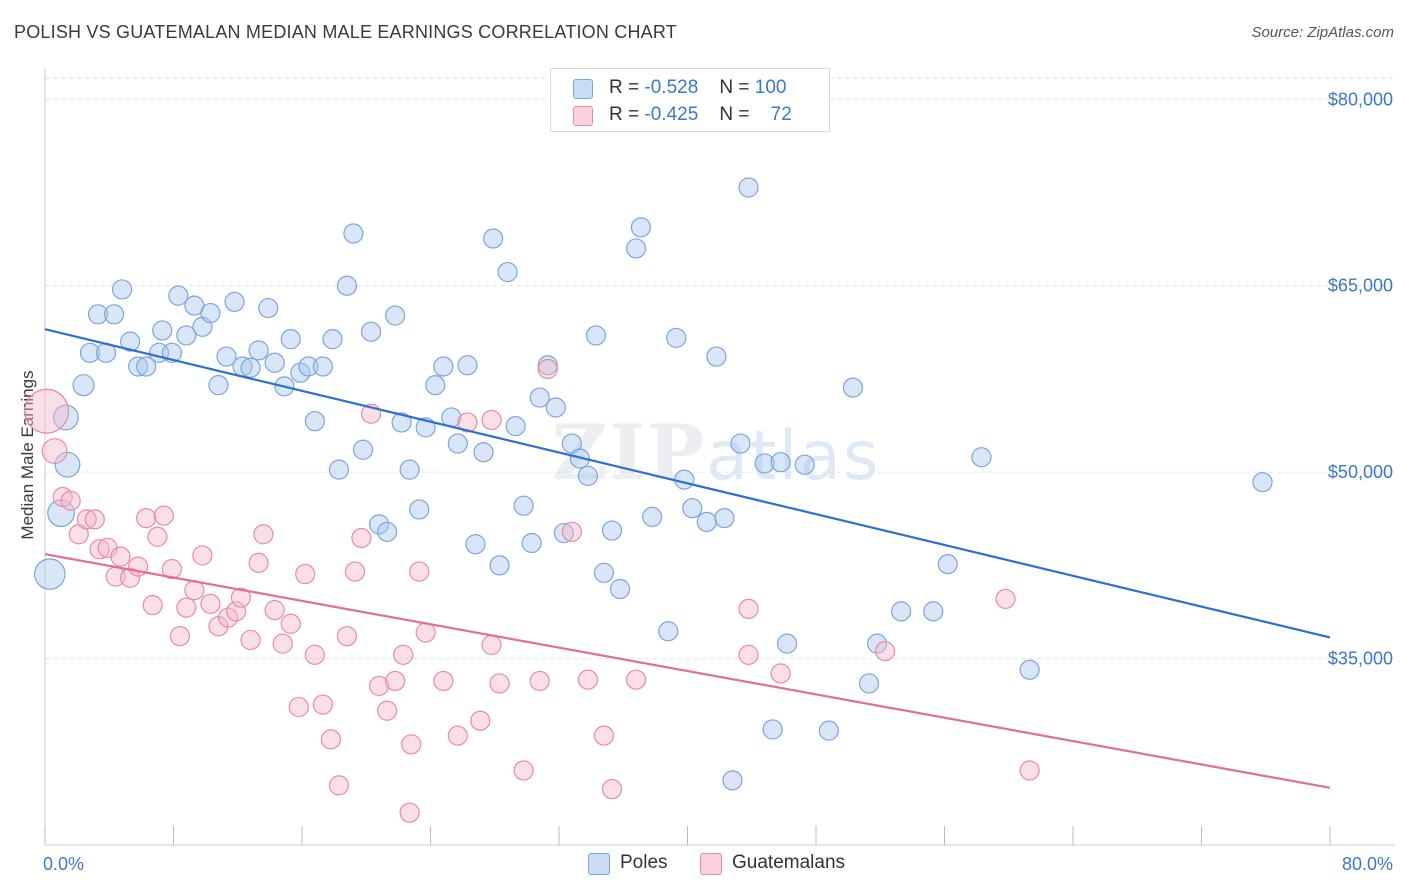  I want to click on r-value-guatemalans: -0.425, so click(671, 114).